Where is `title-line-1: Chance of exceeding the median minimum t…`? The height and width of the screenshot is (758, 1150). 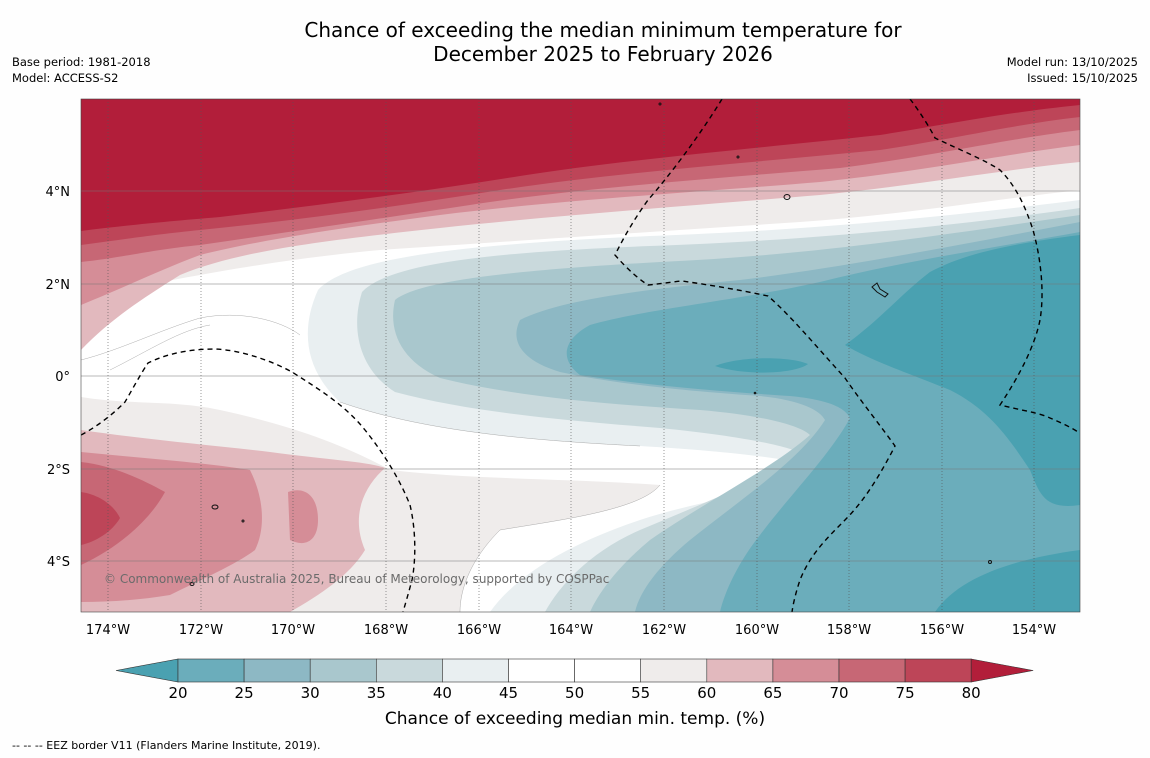 title-line-1: Chance of exceeding the median minimum t… is located at coordinates (603, 30).